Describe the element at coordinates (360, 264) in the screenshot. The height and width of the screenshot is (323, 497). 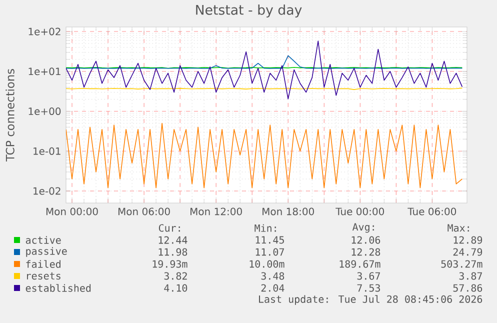
I see `text: 189.67m` at that location.